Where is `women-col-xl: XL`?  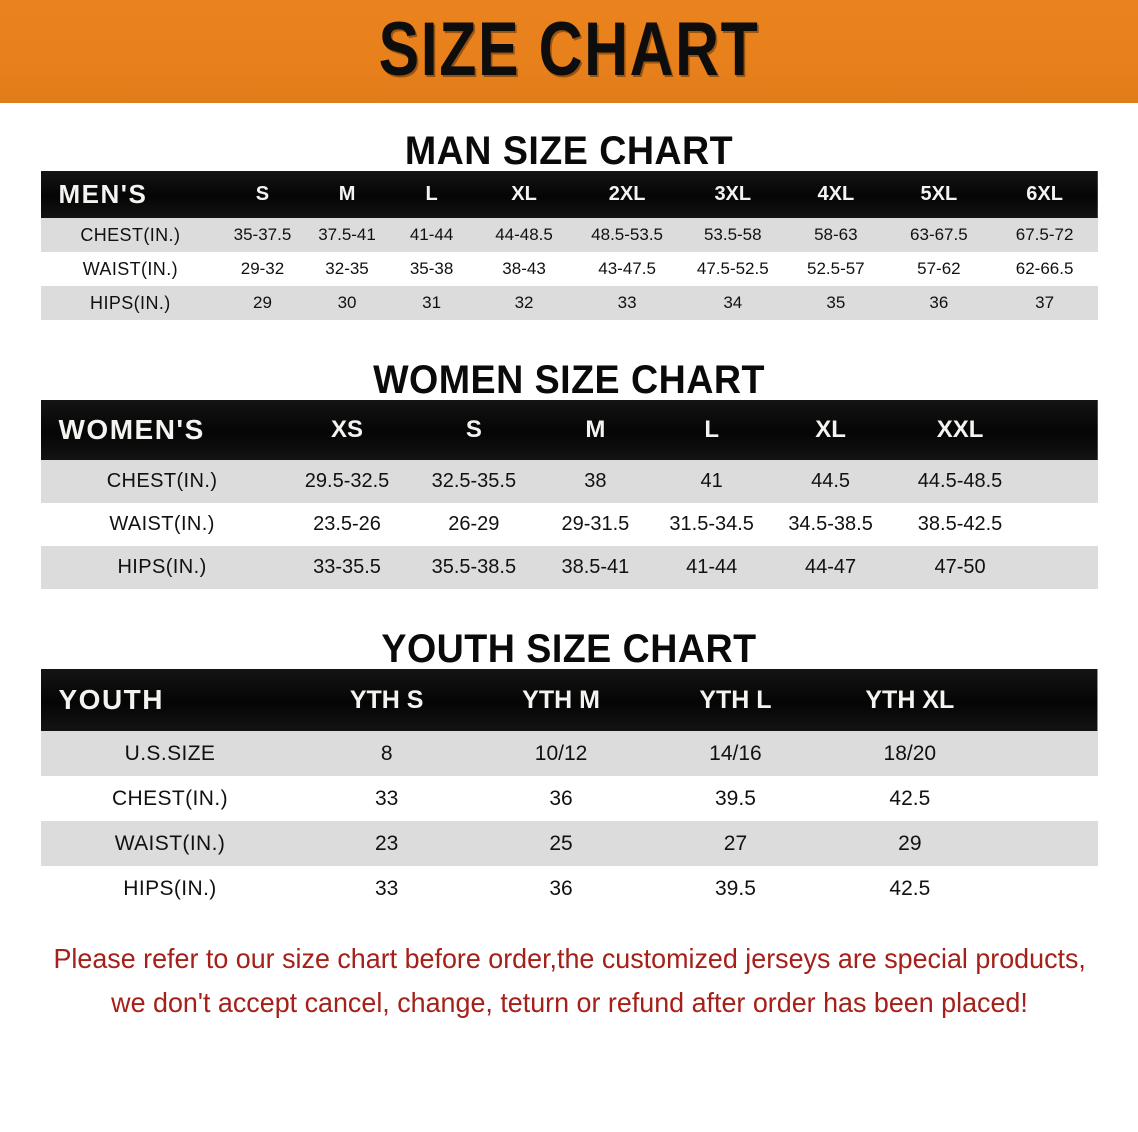
women-col-xl: XL is located at coordinates (830, 429).